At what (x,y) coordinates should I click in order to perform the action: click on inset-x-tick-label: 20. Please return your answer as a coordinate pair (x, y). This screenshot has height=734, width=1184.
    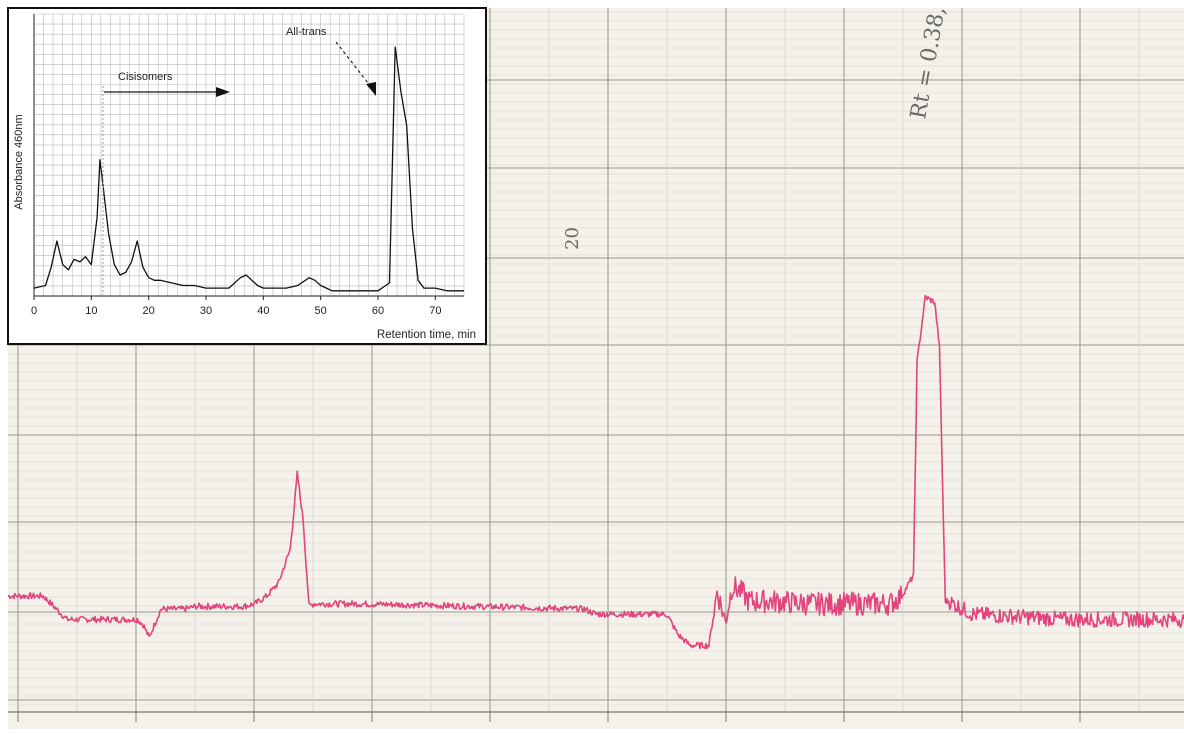
    Looking at the image, I should click on (149, 311).